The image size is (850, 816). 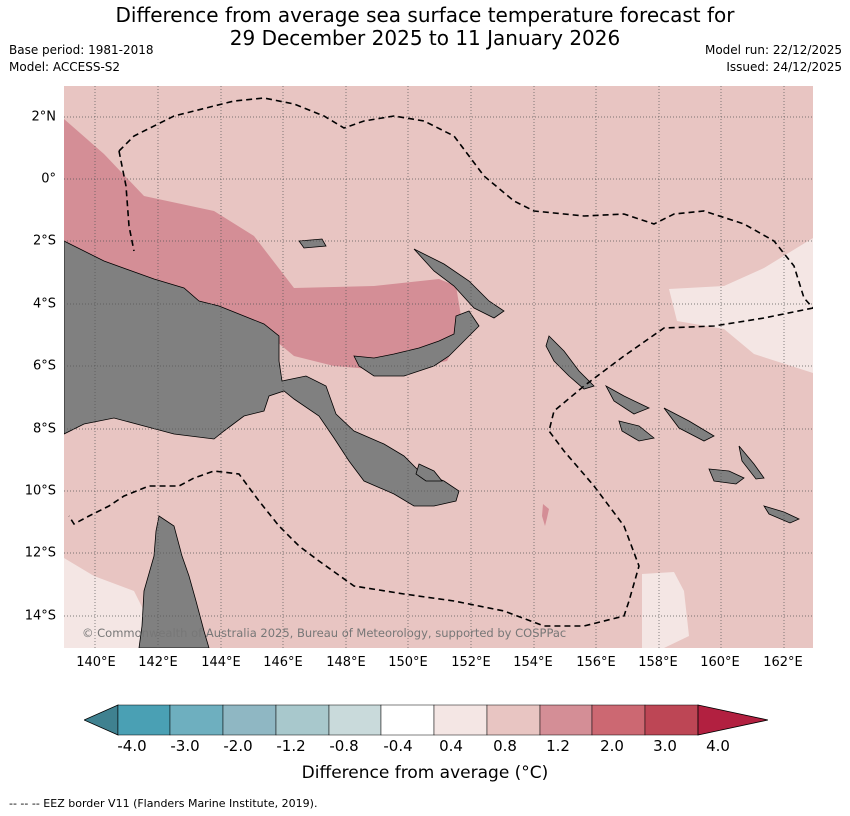 What do you see at coordinates (283, 662) in the screenshot?
I see `lon-label: 146°E` at bounding box center [283, 662].